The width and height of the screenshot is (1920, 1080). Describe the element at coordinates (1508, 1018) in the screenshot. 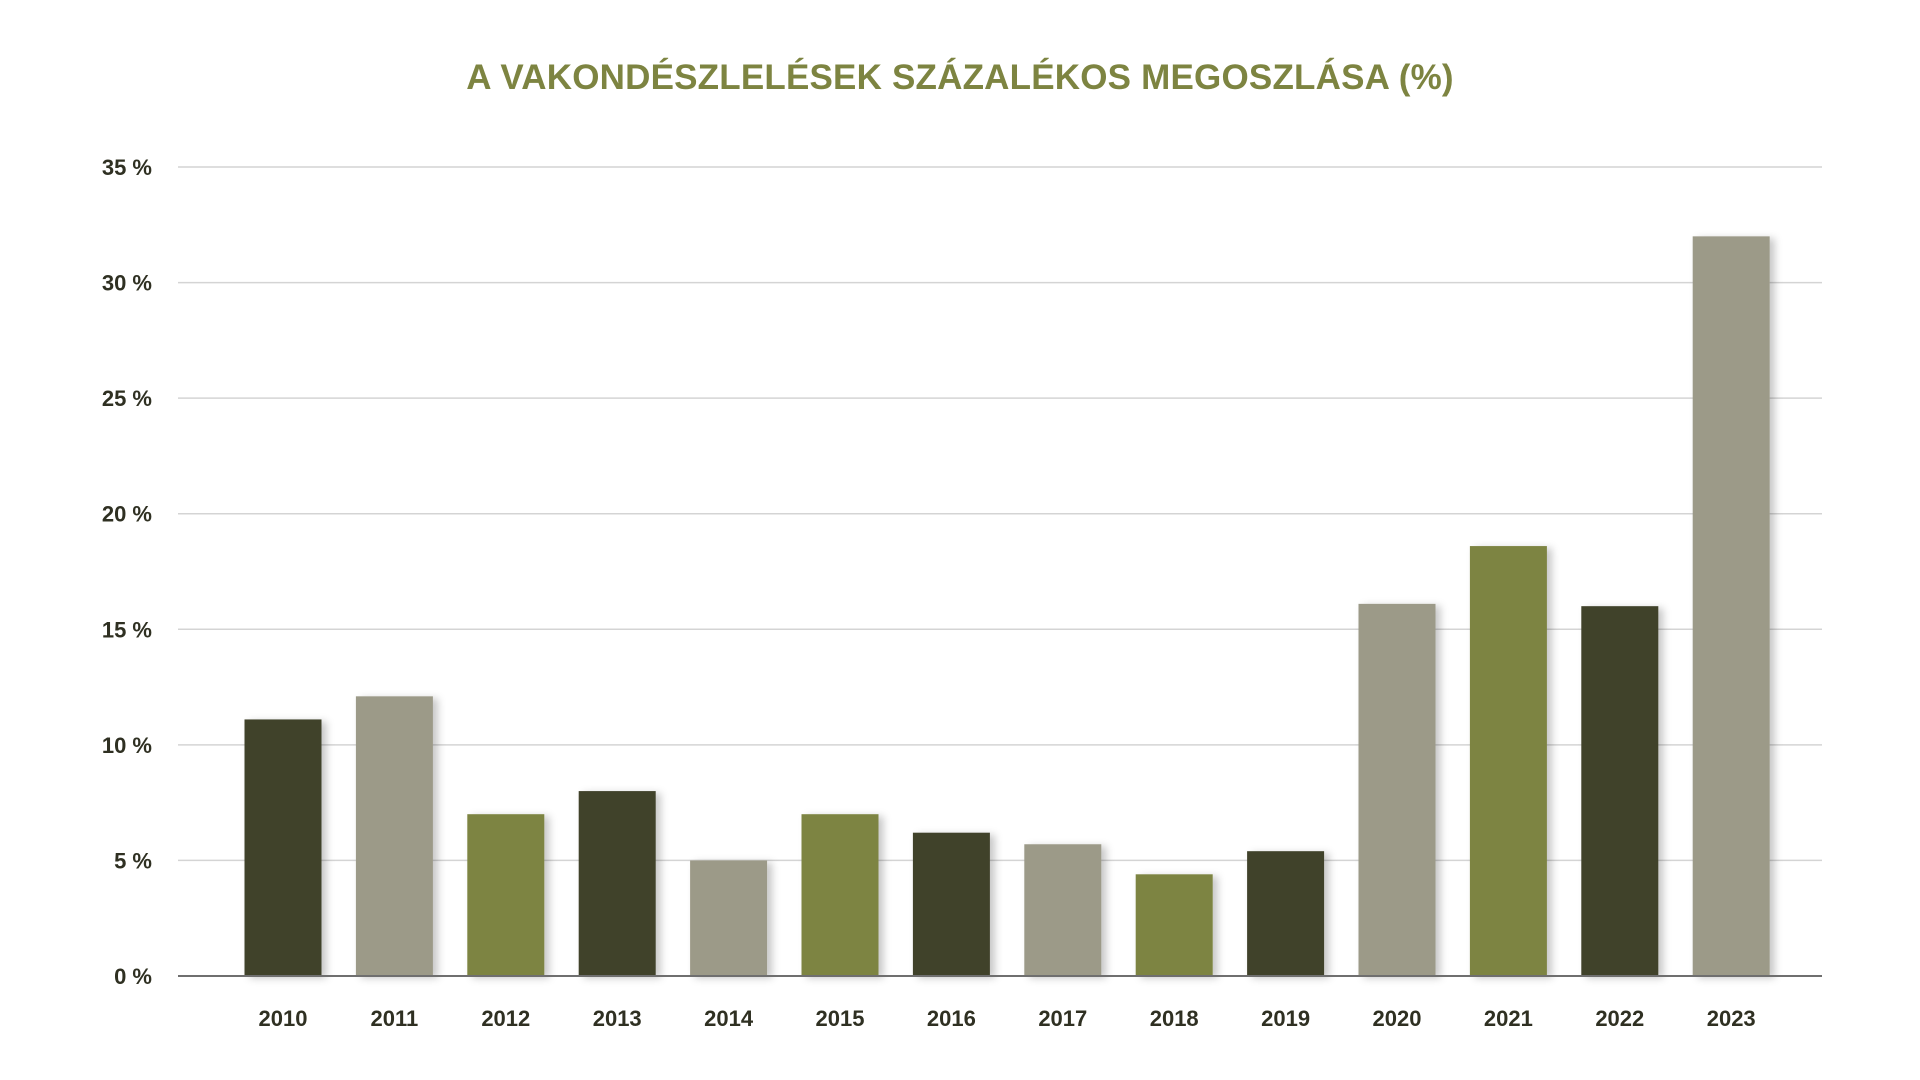

I see `x-tick-label: 2021` at that location.